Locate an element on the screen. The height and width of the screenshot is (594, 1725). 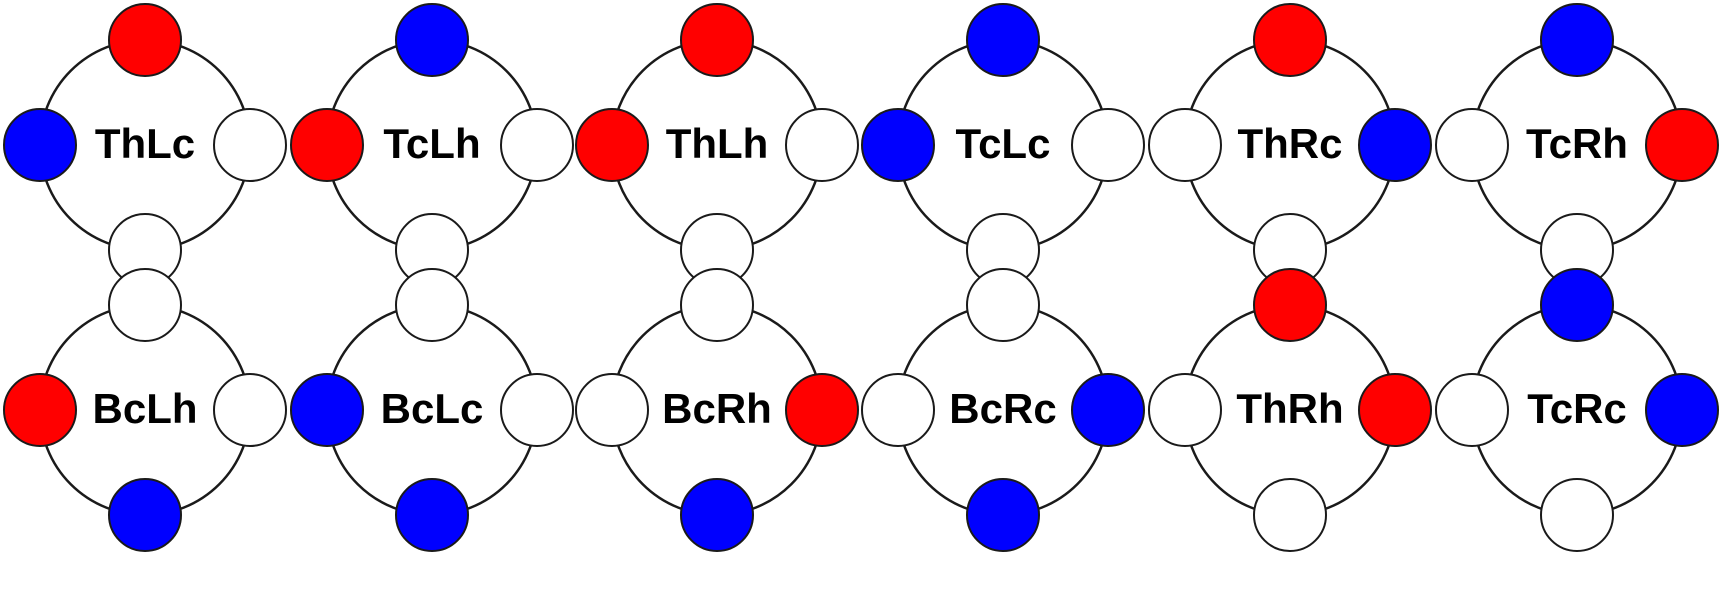
config-bclc: BcLc is located at coordinates (432, 410).